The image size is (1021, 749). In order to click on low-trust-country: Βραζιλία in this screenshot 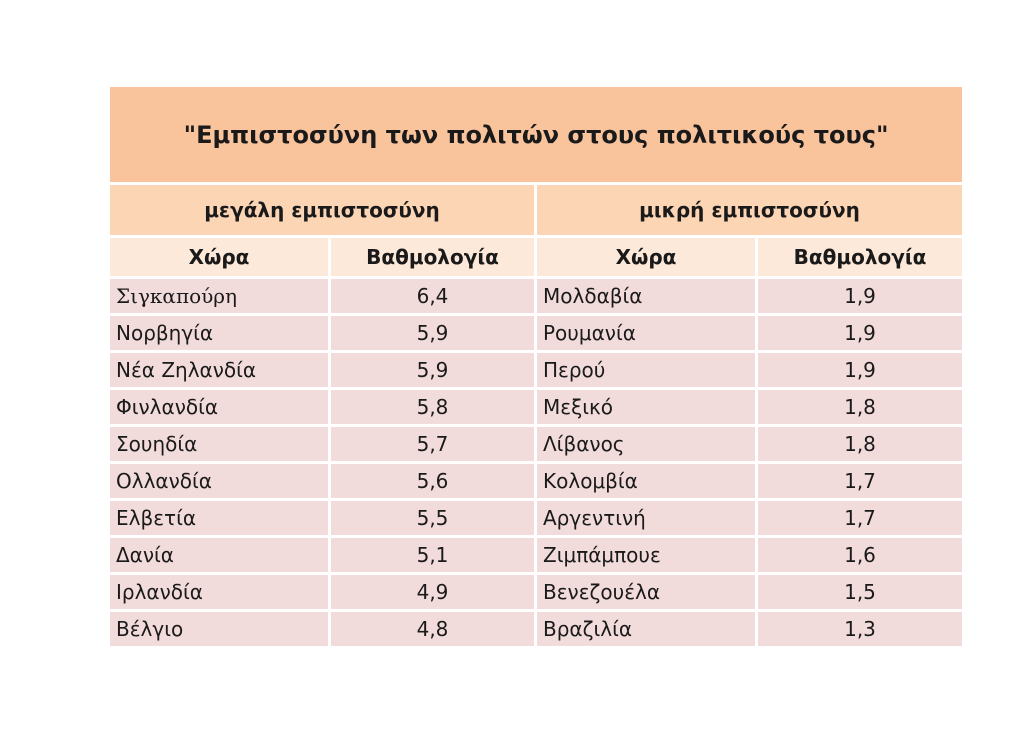, I will do `click(647, 630)`.